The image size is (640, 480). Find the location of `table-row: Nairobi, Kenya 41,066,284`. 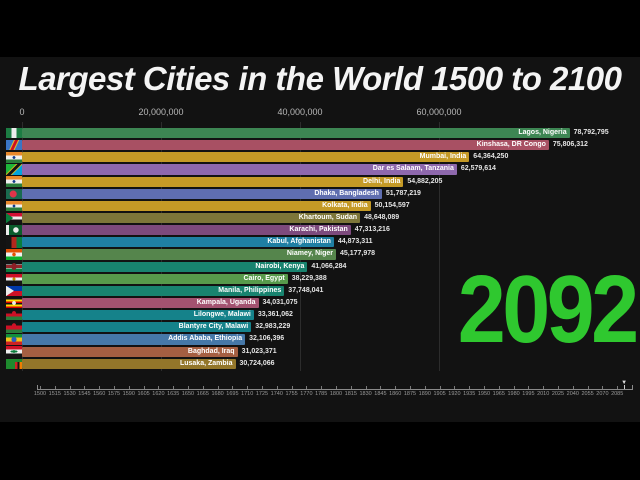

table-row: Nairobi, Kenya 41,066,284 is located at coordinates (320, 267).